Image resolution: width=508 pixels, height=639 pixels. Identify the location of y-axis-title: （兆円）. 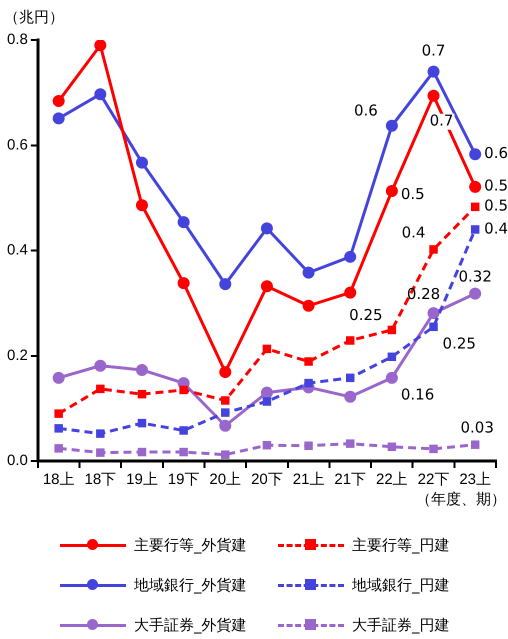
(34, 17).